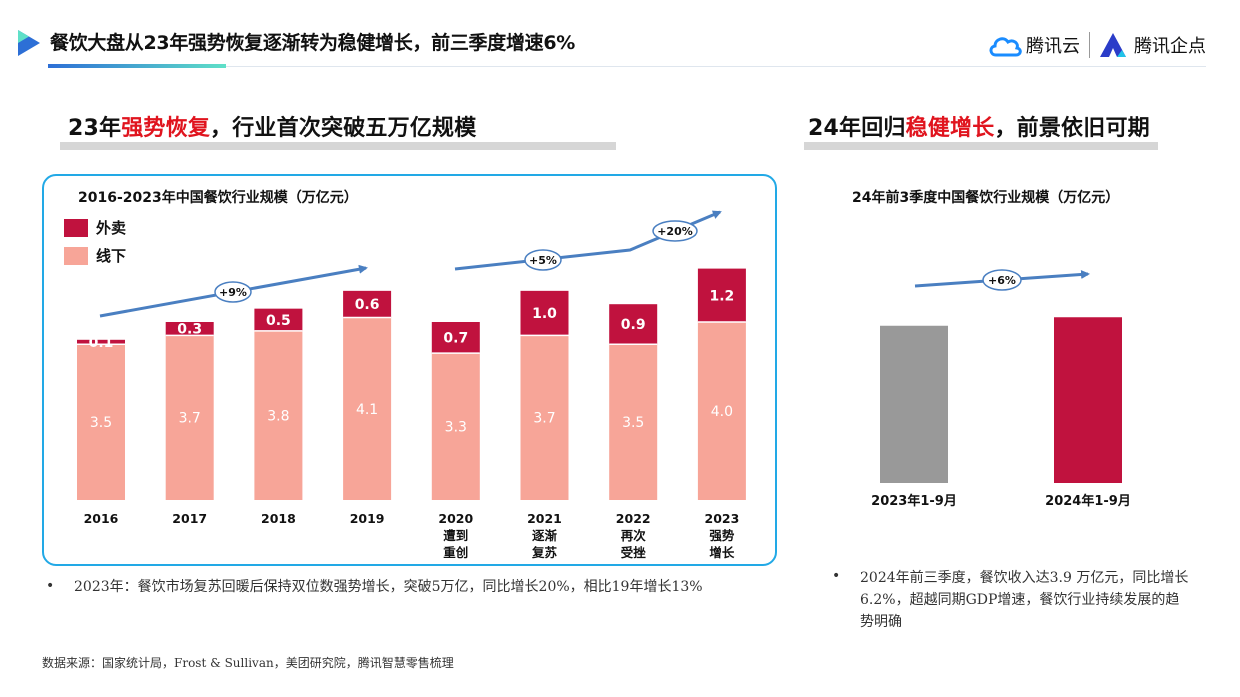 This screenshot has height=697, width=1240. I want to click on x-label-right-1: 2024年1-9月, so click(1088, 501).